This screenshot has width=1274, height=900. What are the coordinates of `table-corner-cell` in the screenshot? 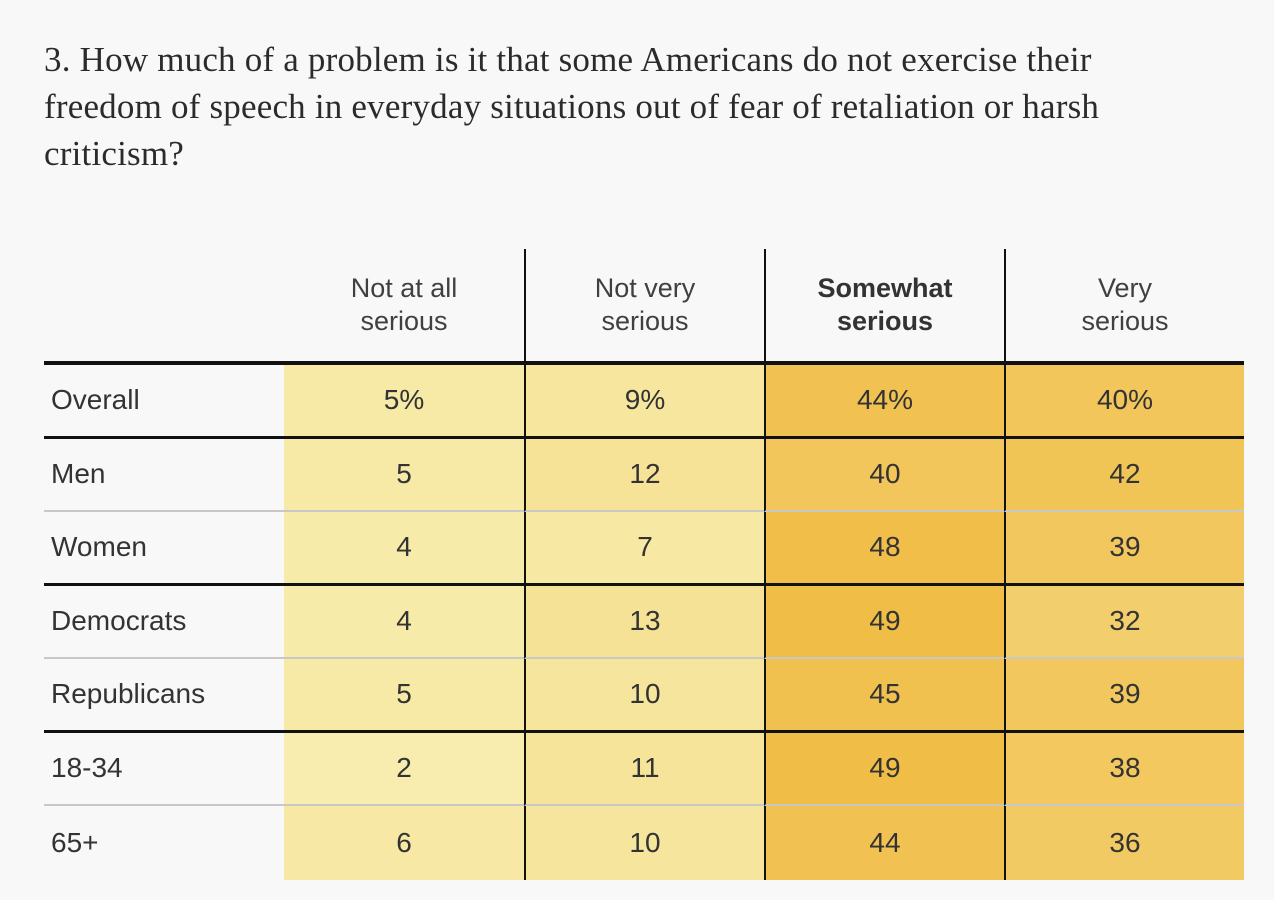 It's located at (164, 307).